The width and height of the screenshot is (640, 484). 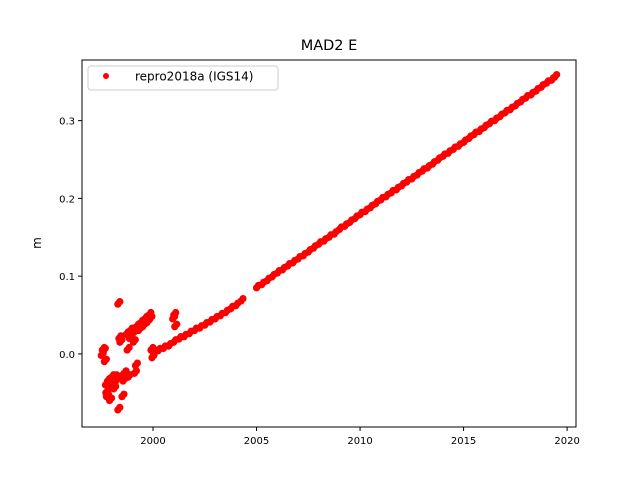 I want to click on y-tick-label: 0.0, so click(x=67, y=355).